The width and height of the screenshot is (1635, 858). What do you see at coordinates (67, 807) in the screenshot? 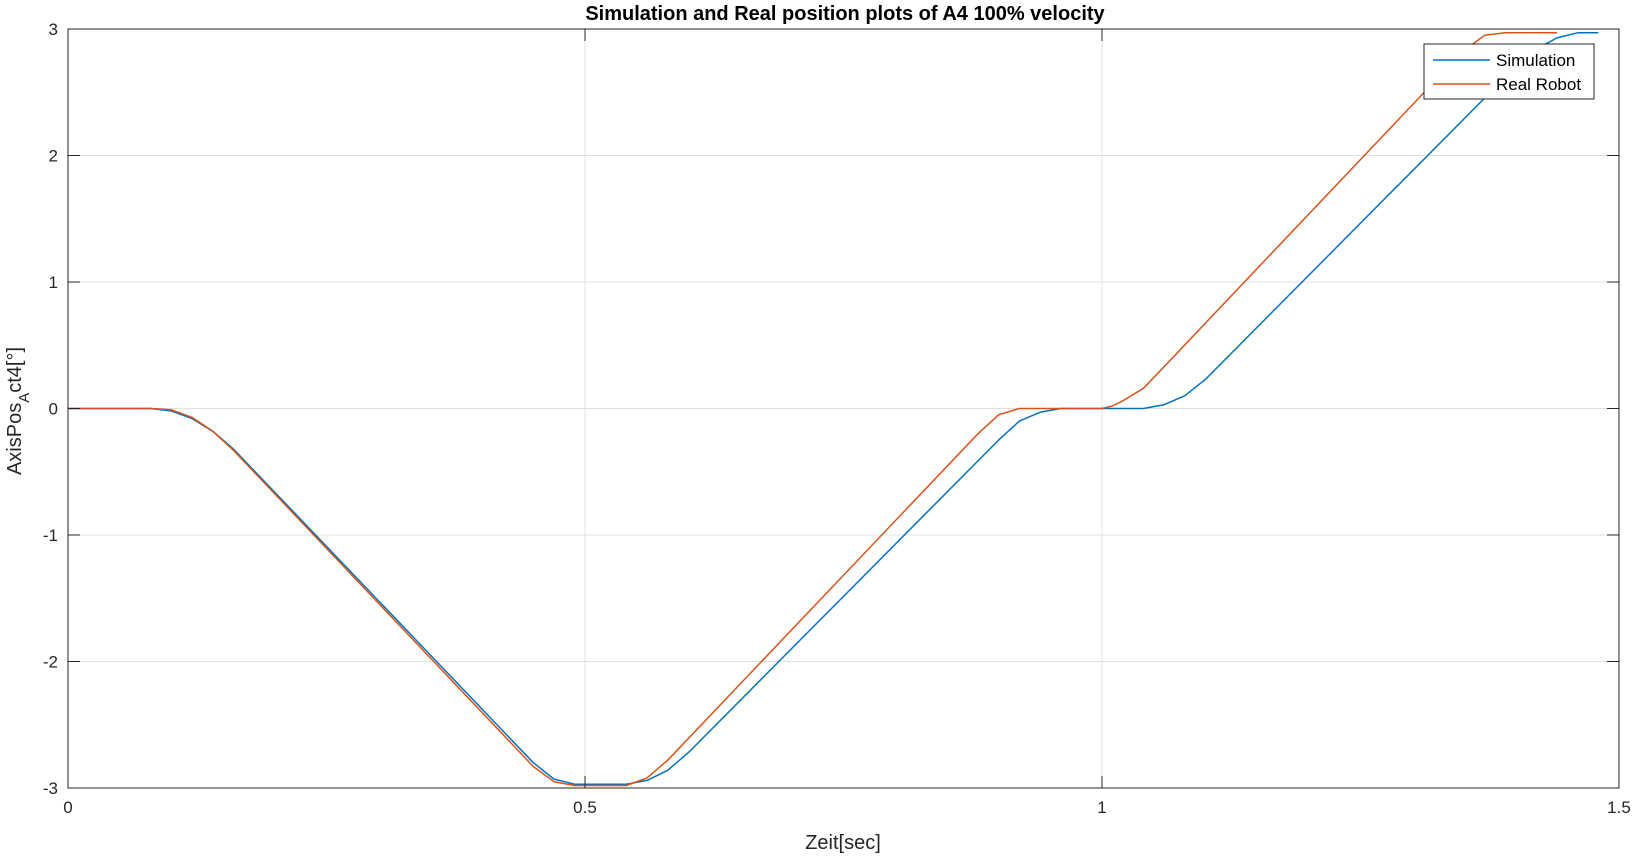
I see `x-tick-label: 0` at bounding box center [67, 807].